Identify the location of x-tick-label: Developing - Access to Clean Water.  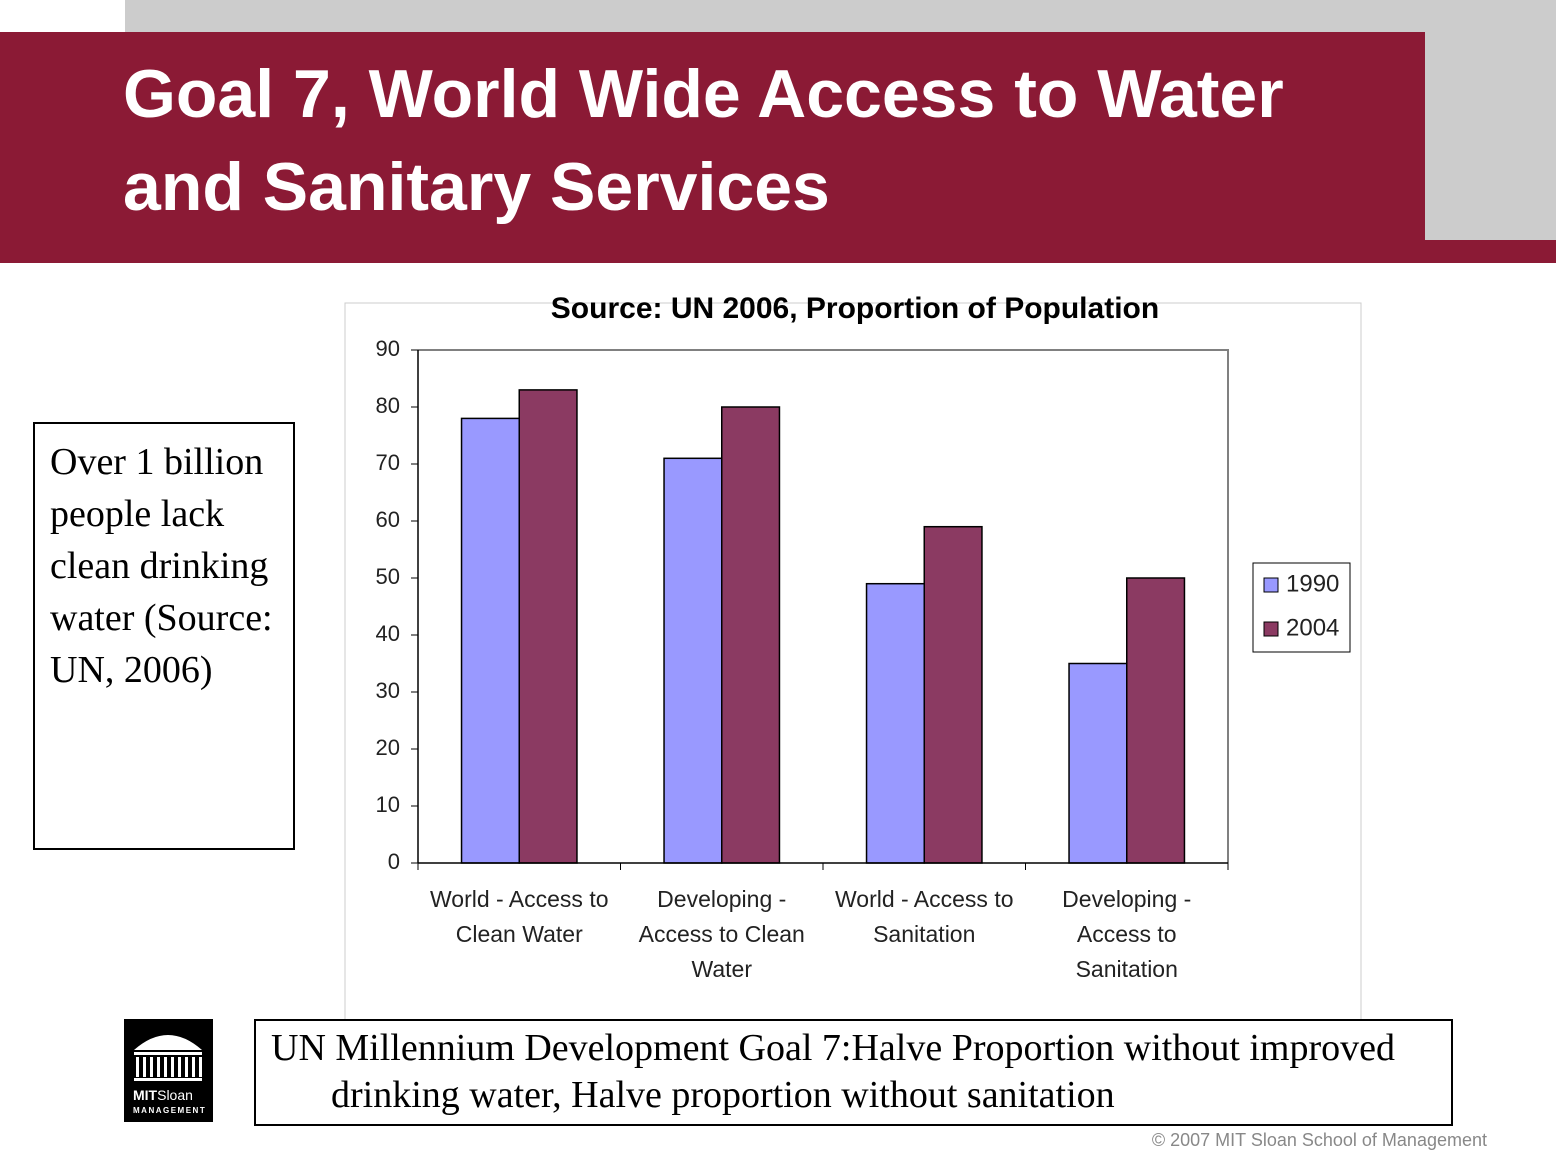
(721, 934).